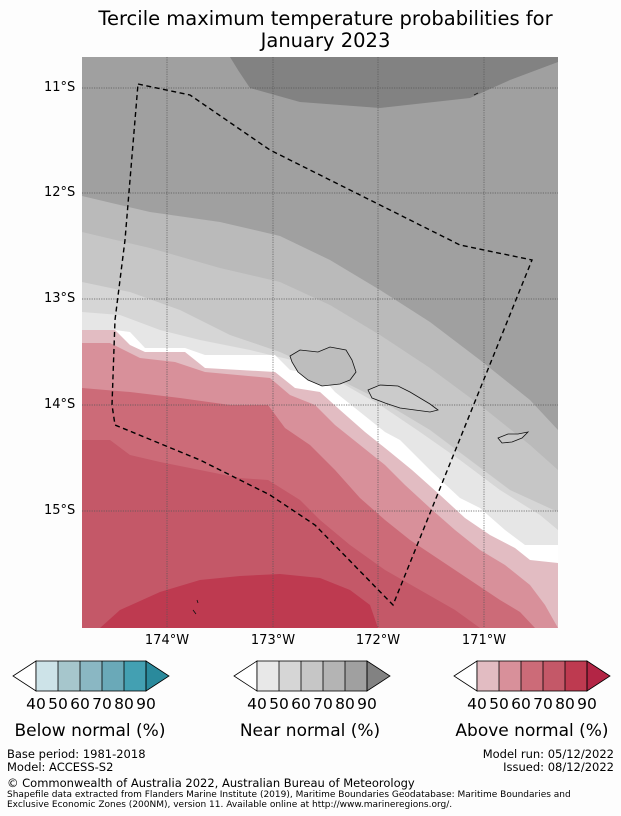  I want to click on lat-label-15s: 15°S, so click(60, 510).